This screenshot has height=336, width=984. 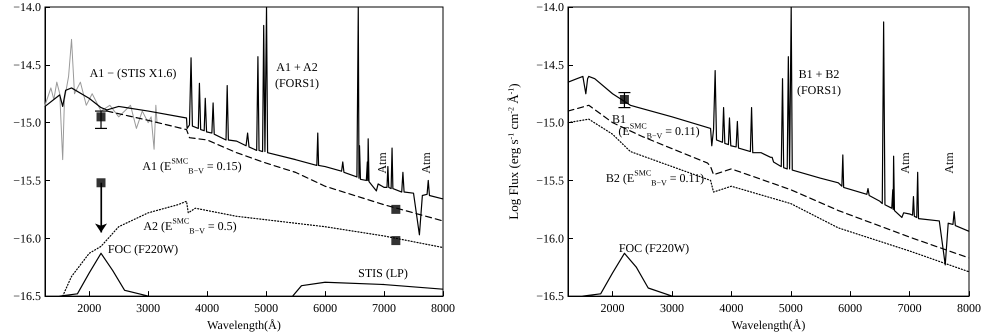 What do you see at coordinates (619, 119) in the screenshot?
I see `annotation: B1` at bounding box center [619, 119].